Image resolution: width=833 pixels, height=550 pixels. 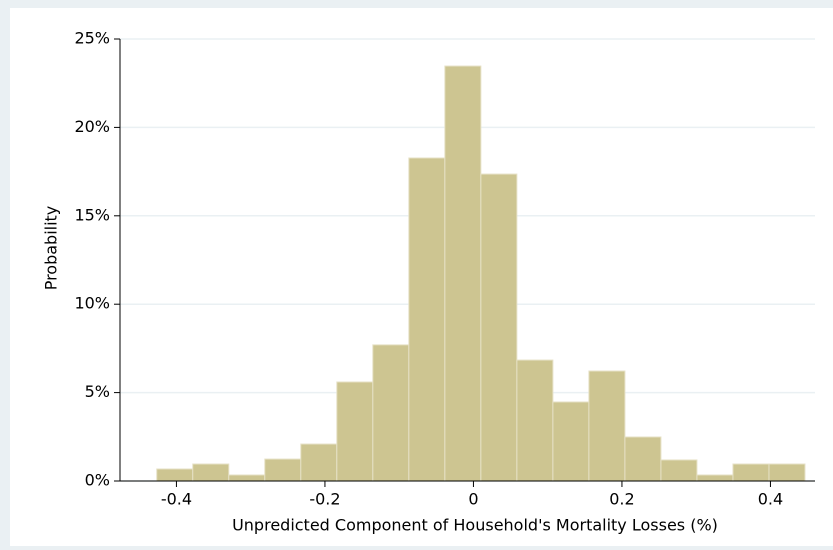 What do you see at coordinates (621, 499) in the screenshot?
I see `x-tick-label: 0.2` at bounding box center [621, 499].